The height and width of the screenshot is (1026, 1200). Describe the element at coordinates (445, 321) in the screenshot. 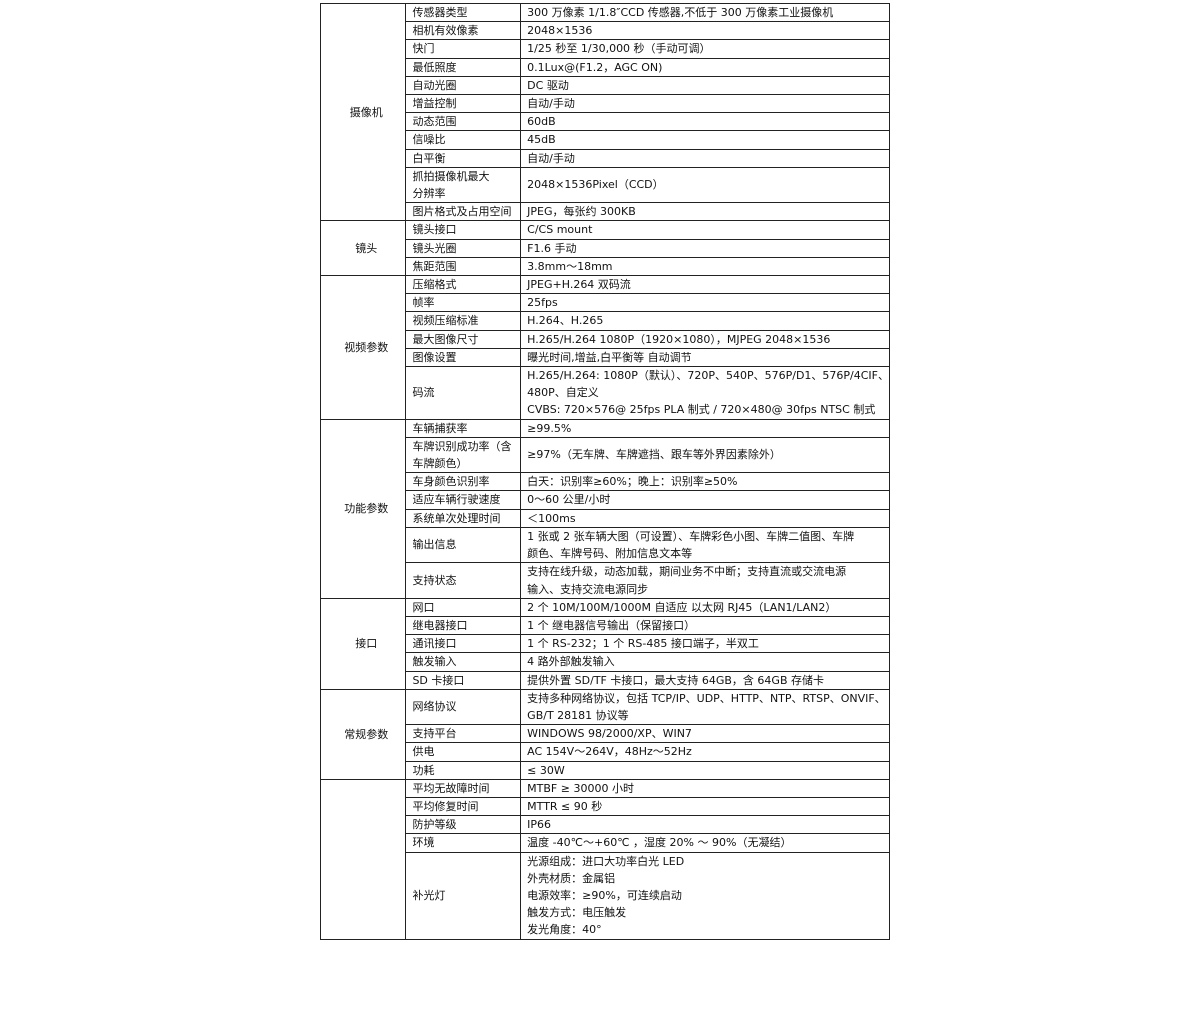

I see `param-line: 视频压缩标准` at that location.